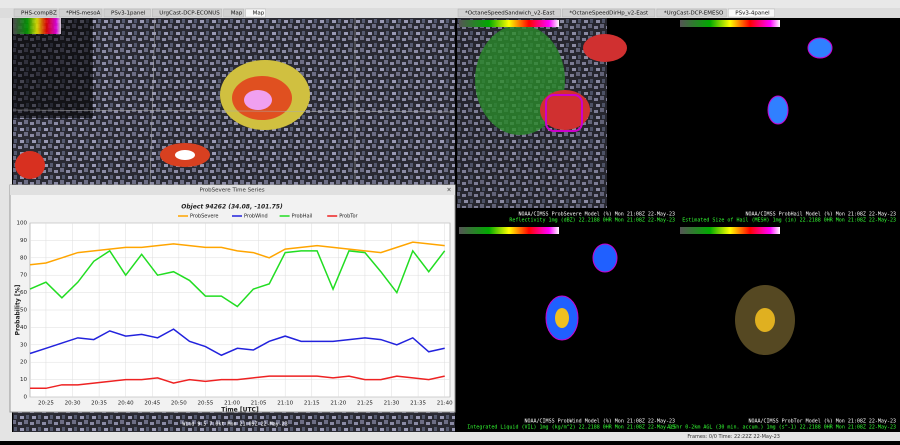 Image resolution: width=900 pixels, height=445 pixels. Describe the element at coordinates (23, 345) in the screenshot. I see `y-tick-label: 30` at that location.